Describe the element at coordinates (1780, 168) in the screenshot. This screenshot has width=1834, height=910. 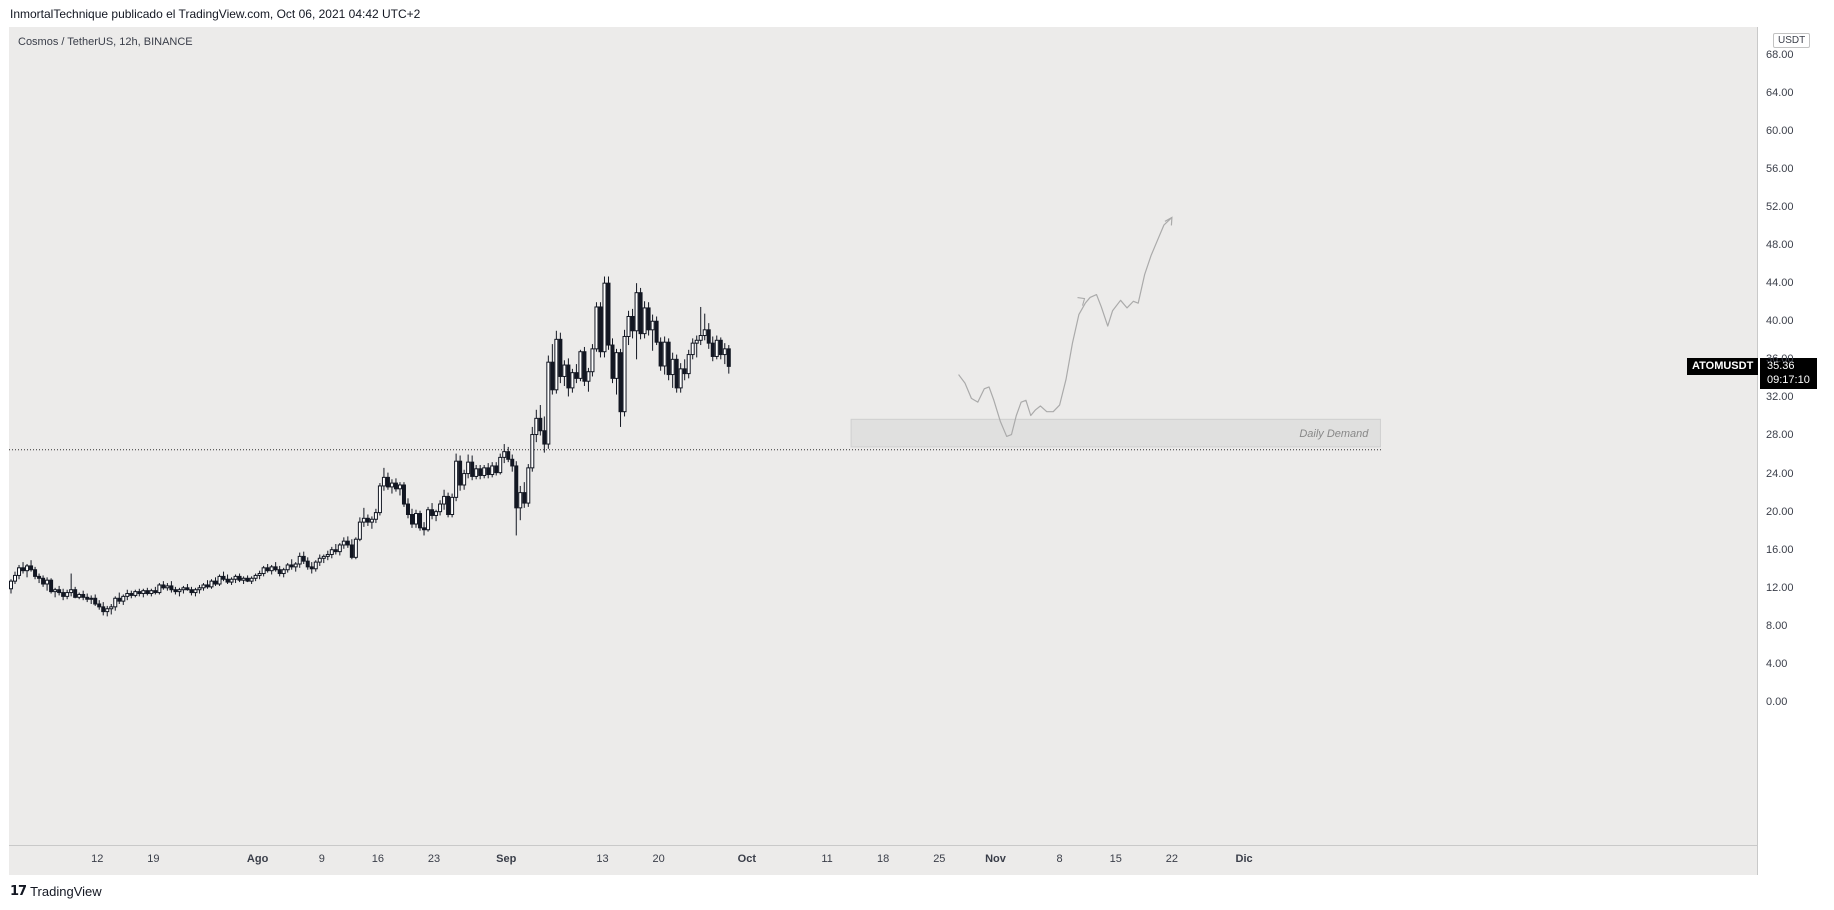
I see `price-tick-label: 56.00` at that location.